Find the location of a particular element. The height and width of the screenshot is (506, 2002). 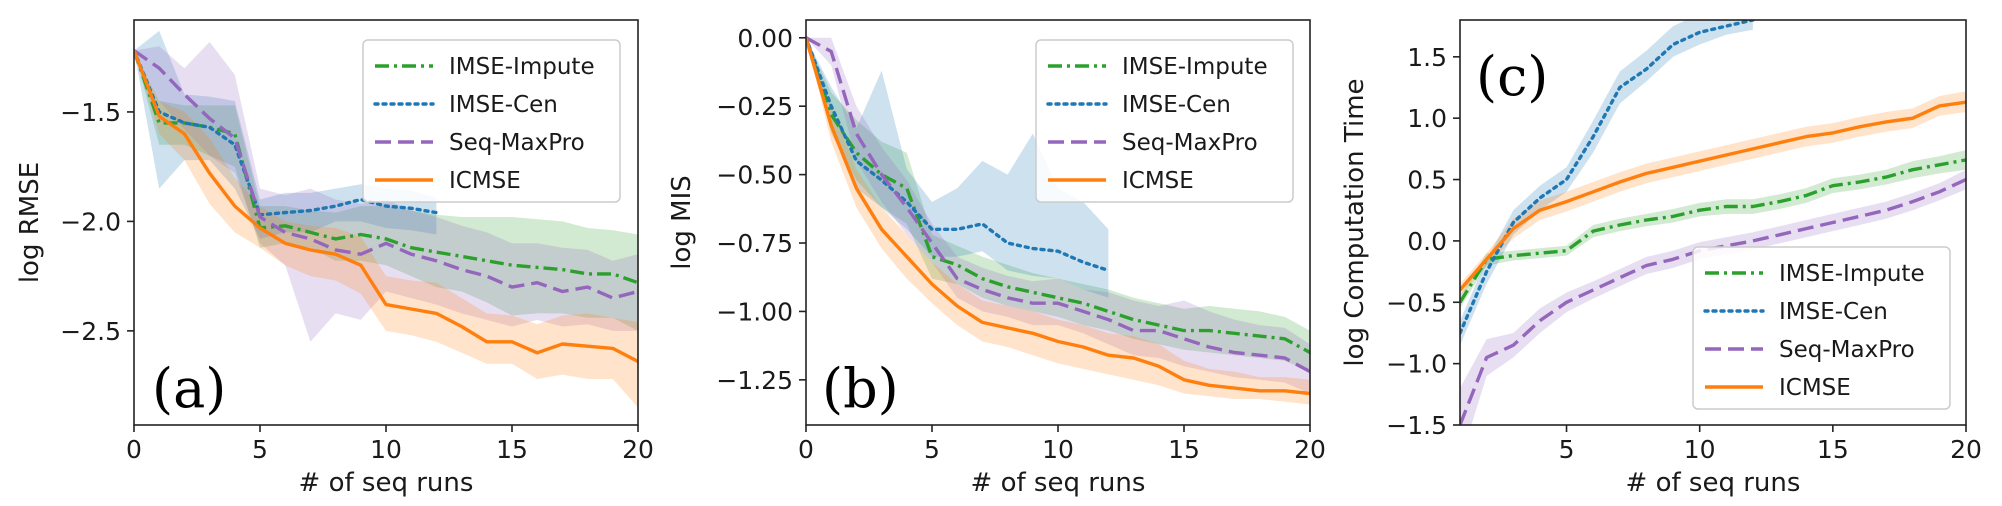

y-tick-label: −1.00 is located at coordinates (754, 311).